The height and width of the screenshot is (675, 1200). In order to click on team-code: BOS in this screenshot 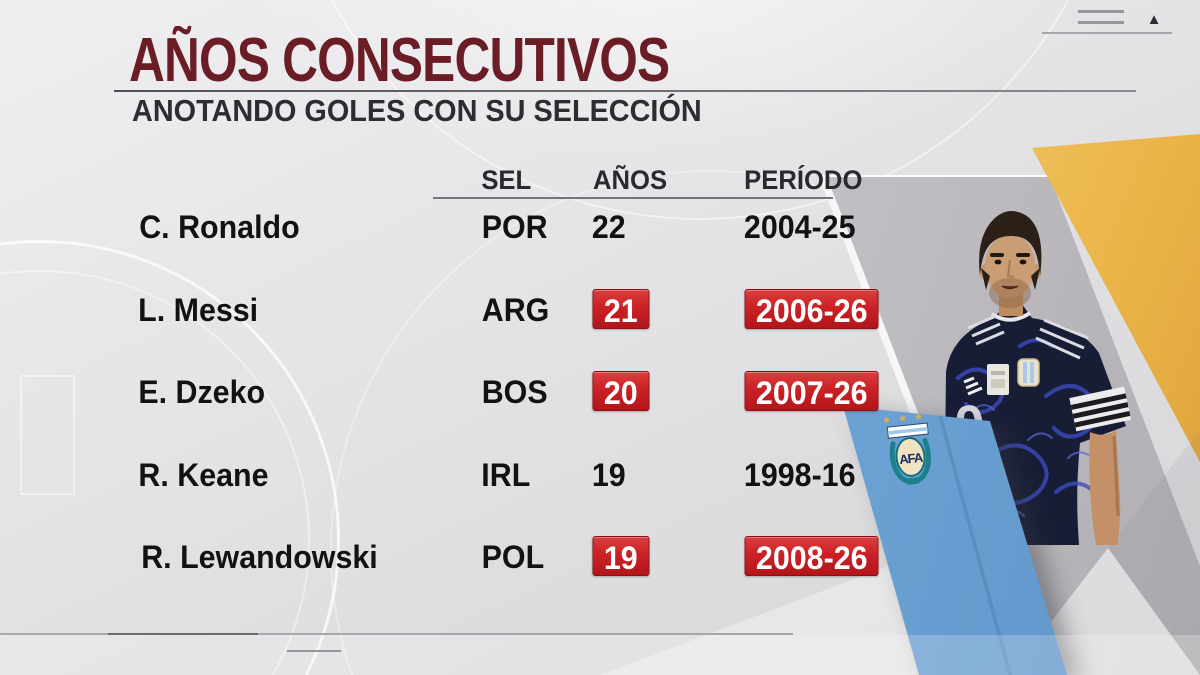, I will do `click(514, 392)`.